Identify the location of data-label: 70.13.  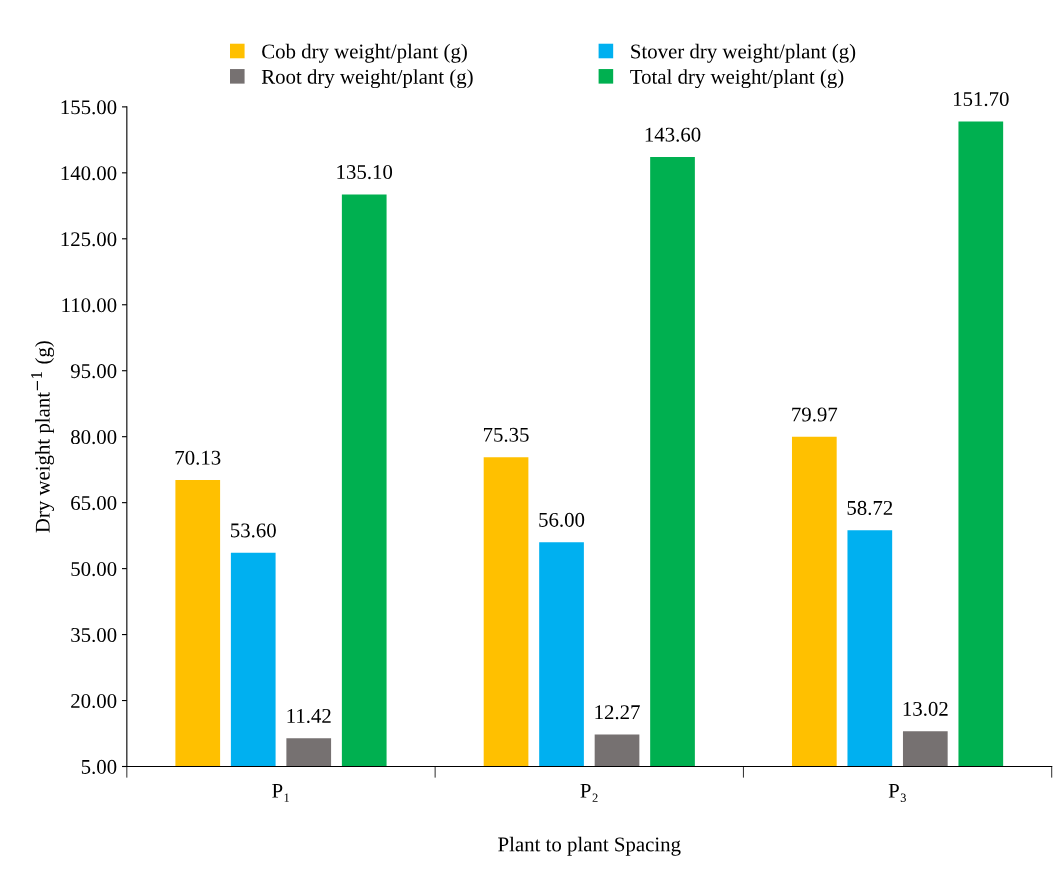
(198, 457).